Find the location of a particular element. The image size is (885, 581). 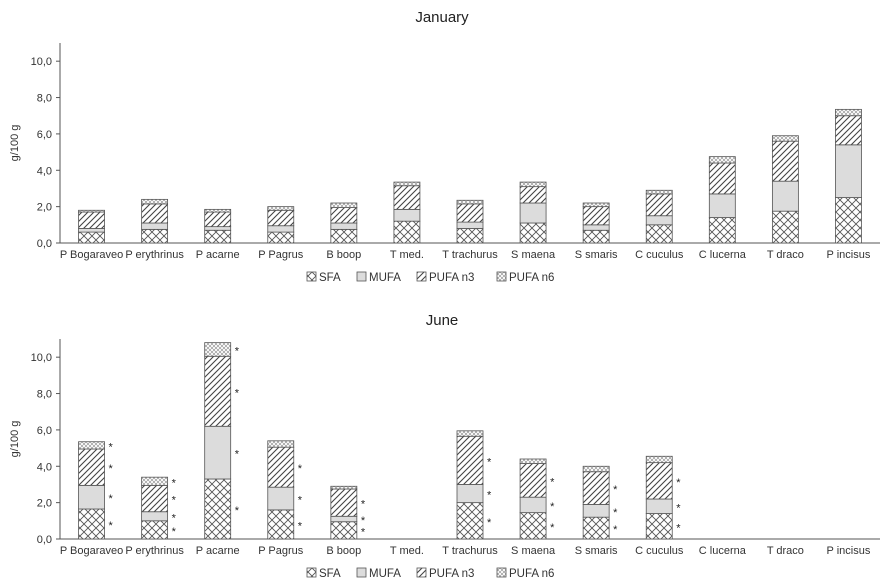

x-category-label: C cuculus is located at coordinates (659, 551).